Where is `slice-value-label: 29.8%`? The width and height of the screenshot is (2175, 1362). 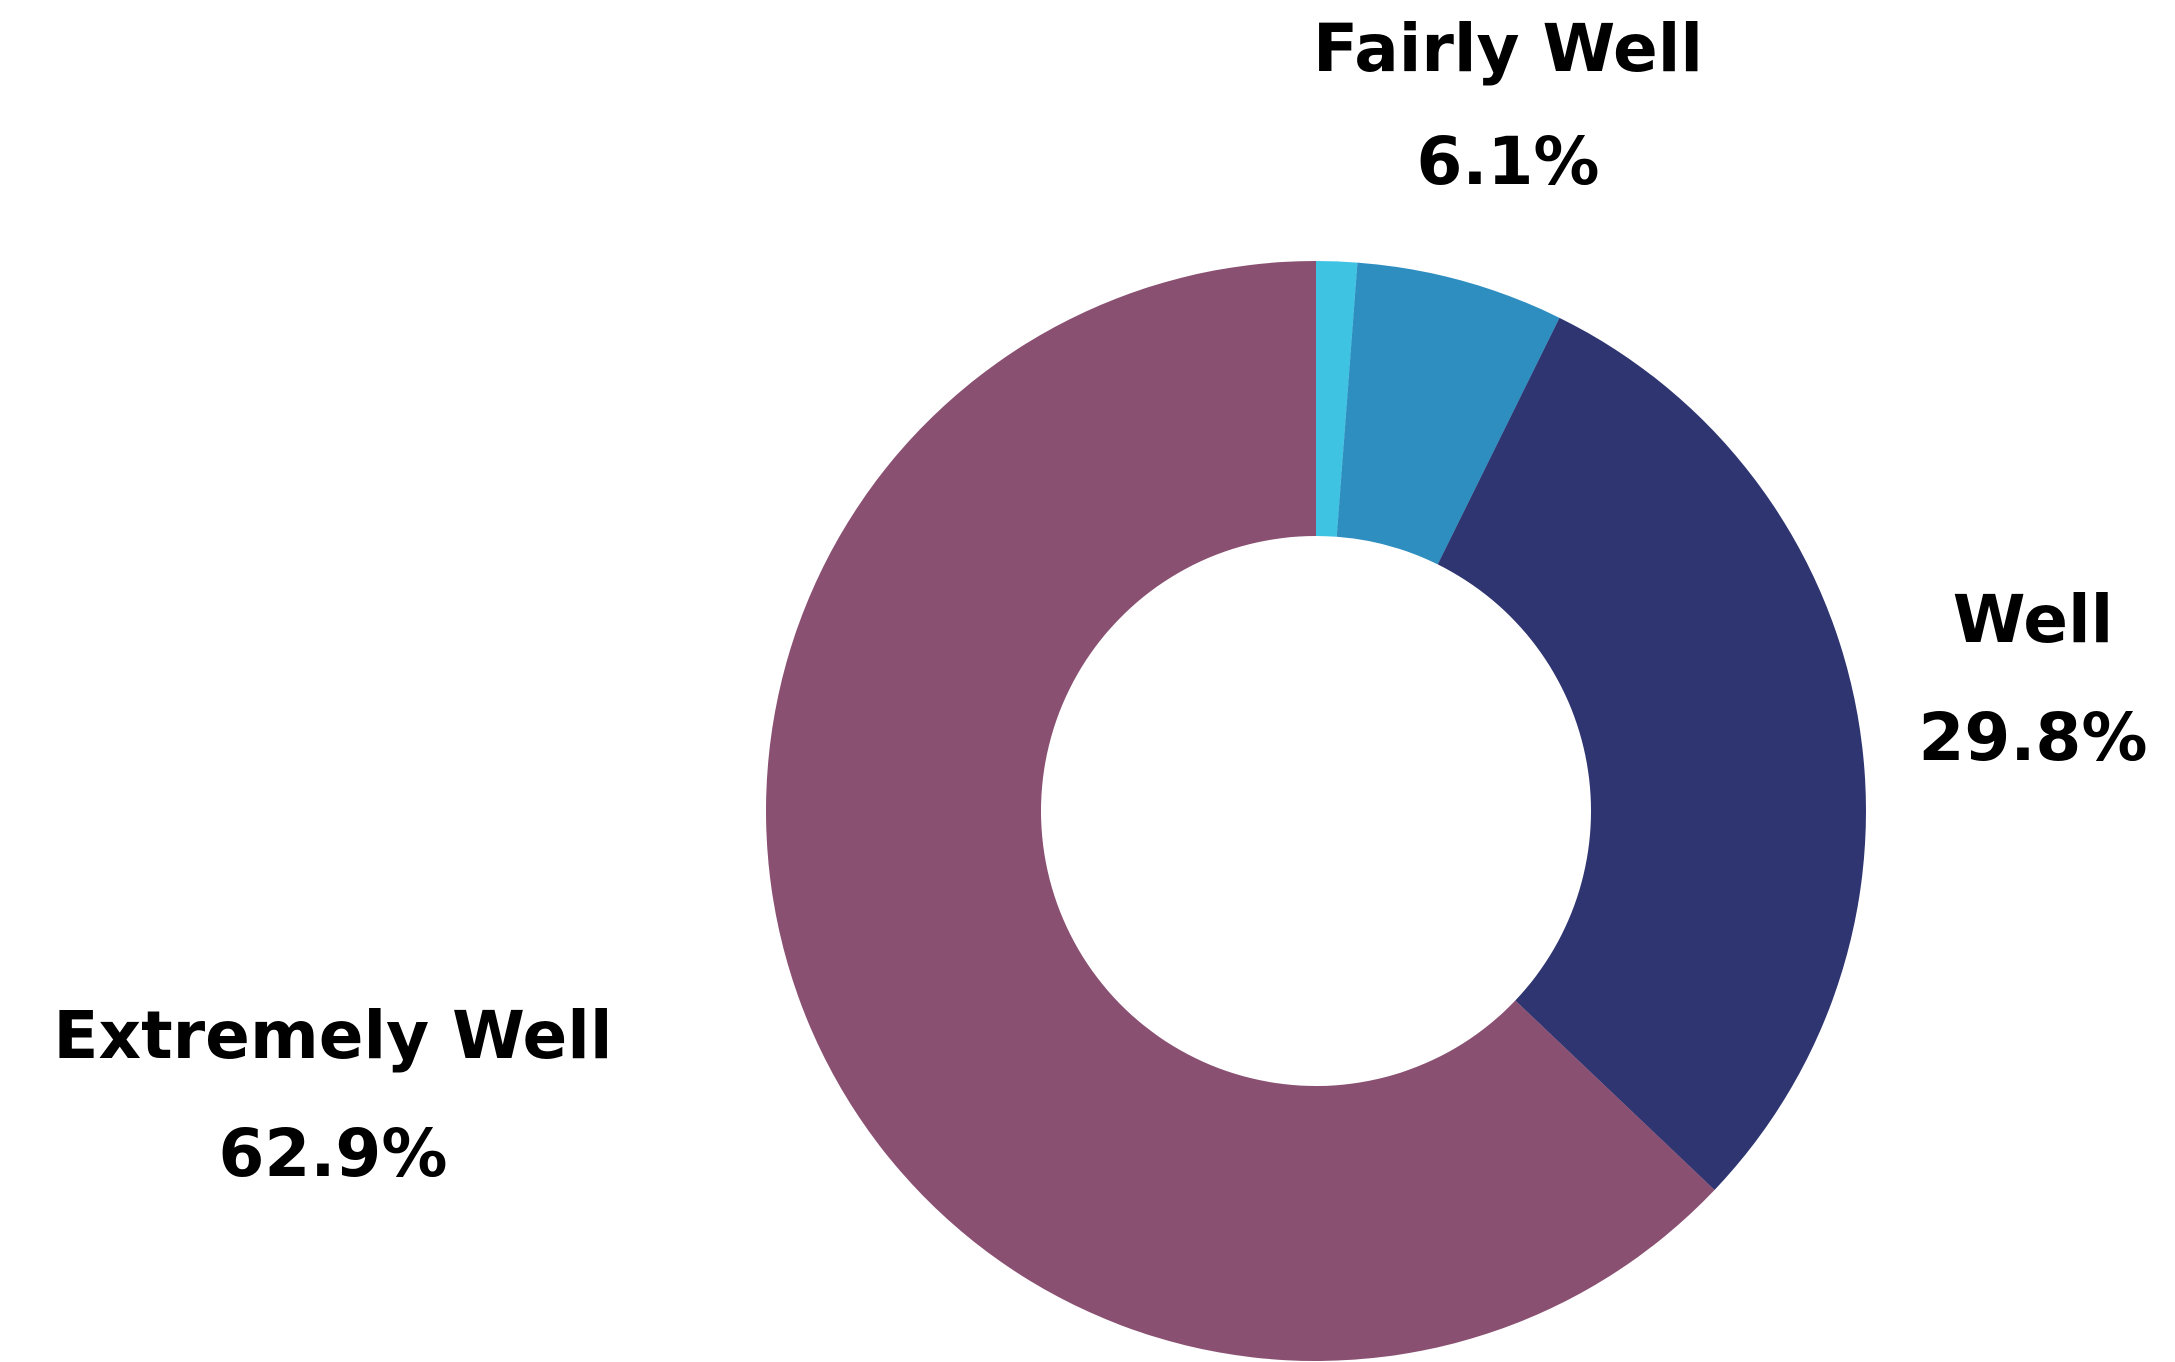
slice-value-label: 29.8% is located at coordinates (2033, 737).